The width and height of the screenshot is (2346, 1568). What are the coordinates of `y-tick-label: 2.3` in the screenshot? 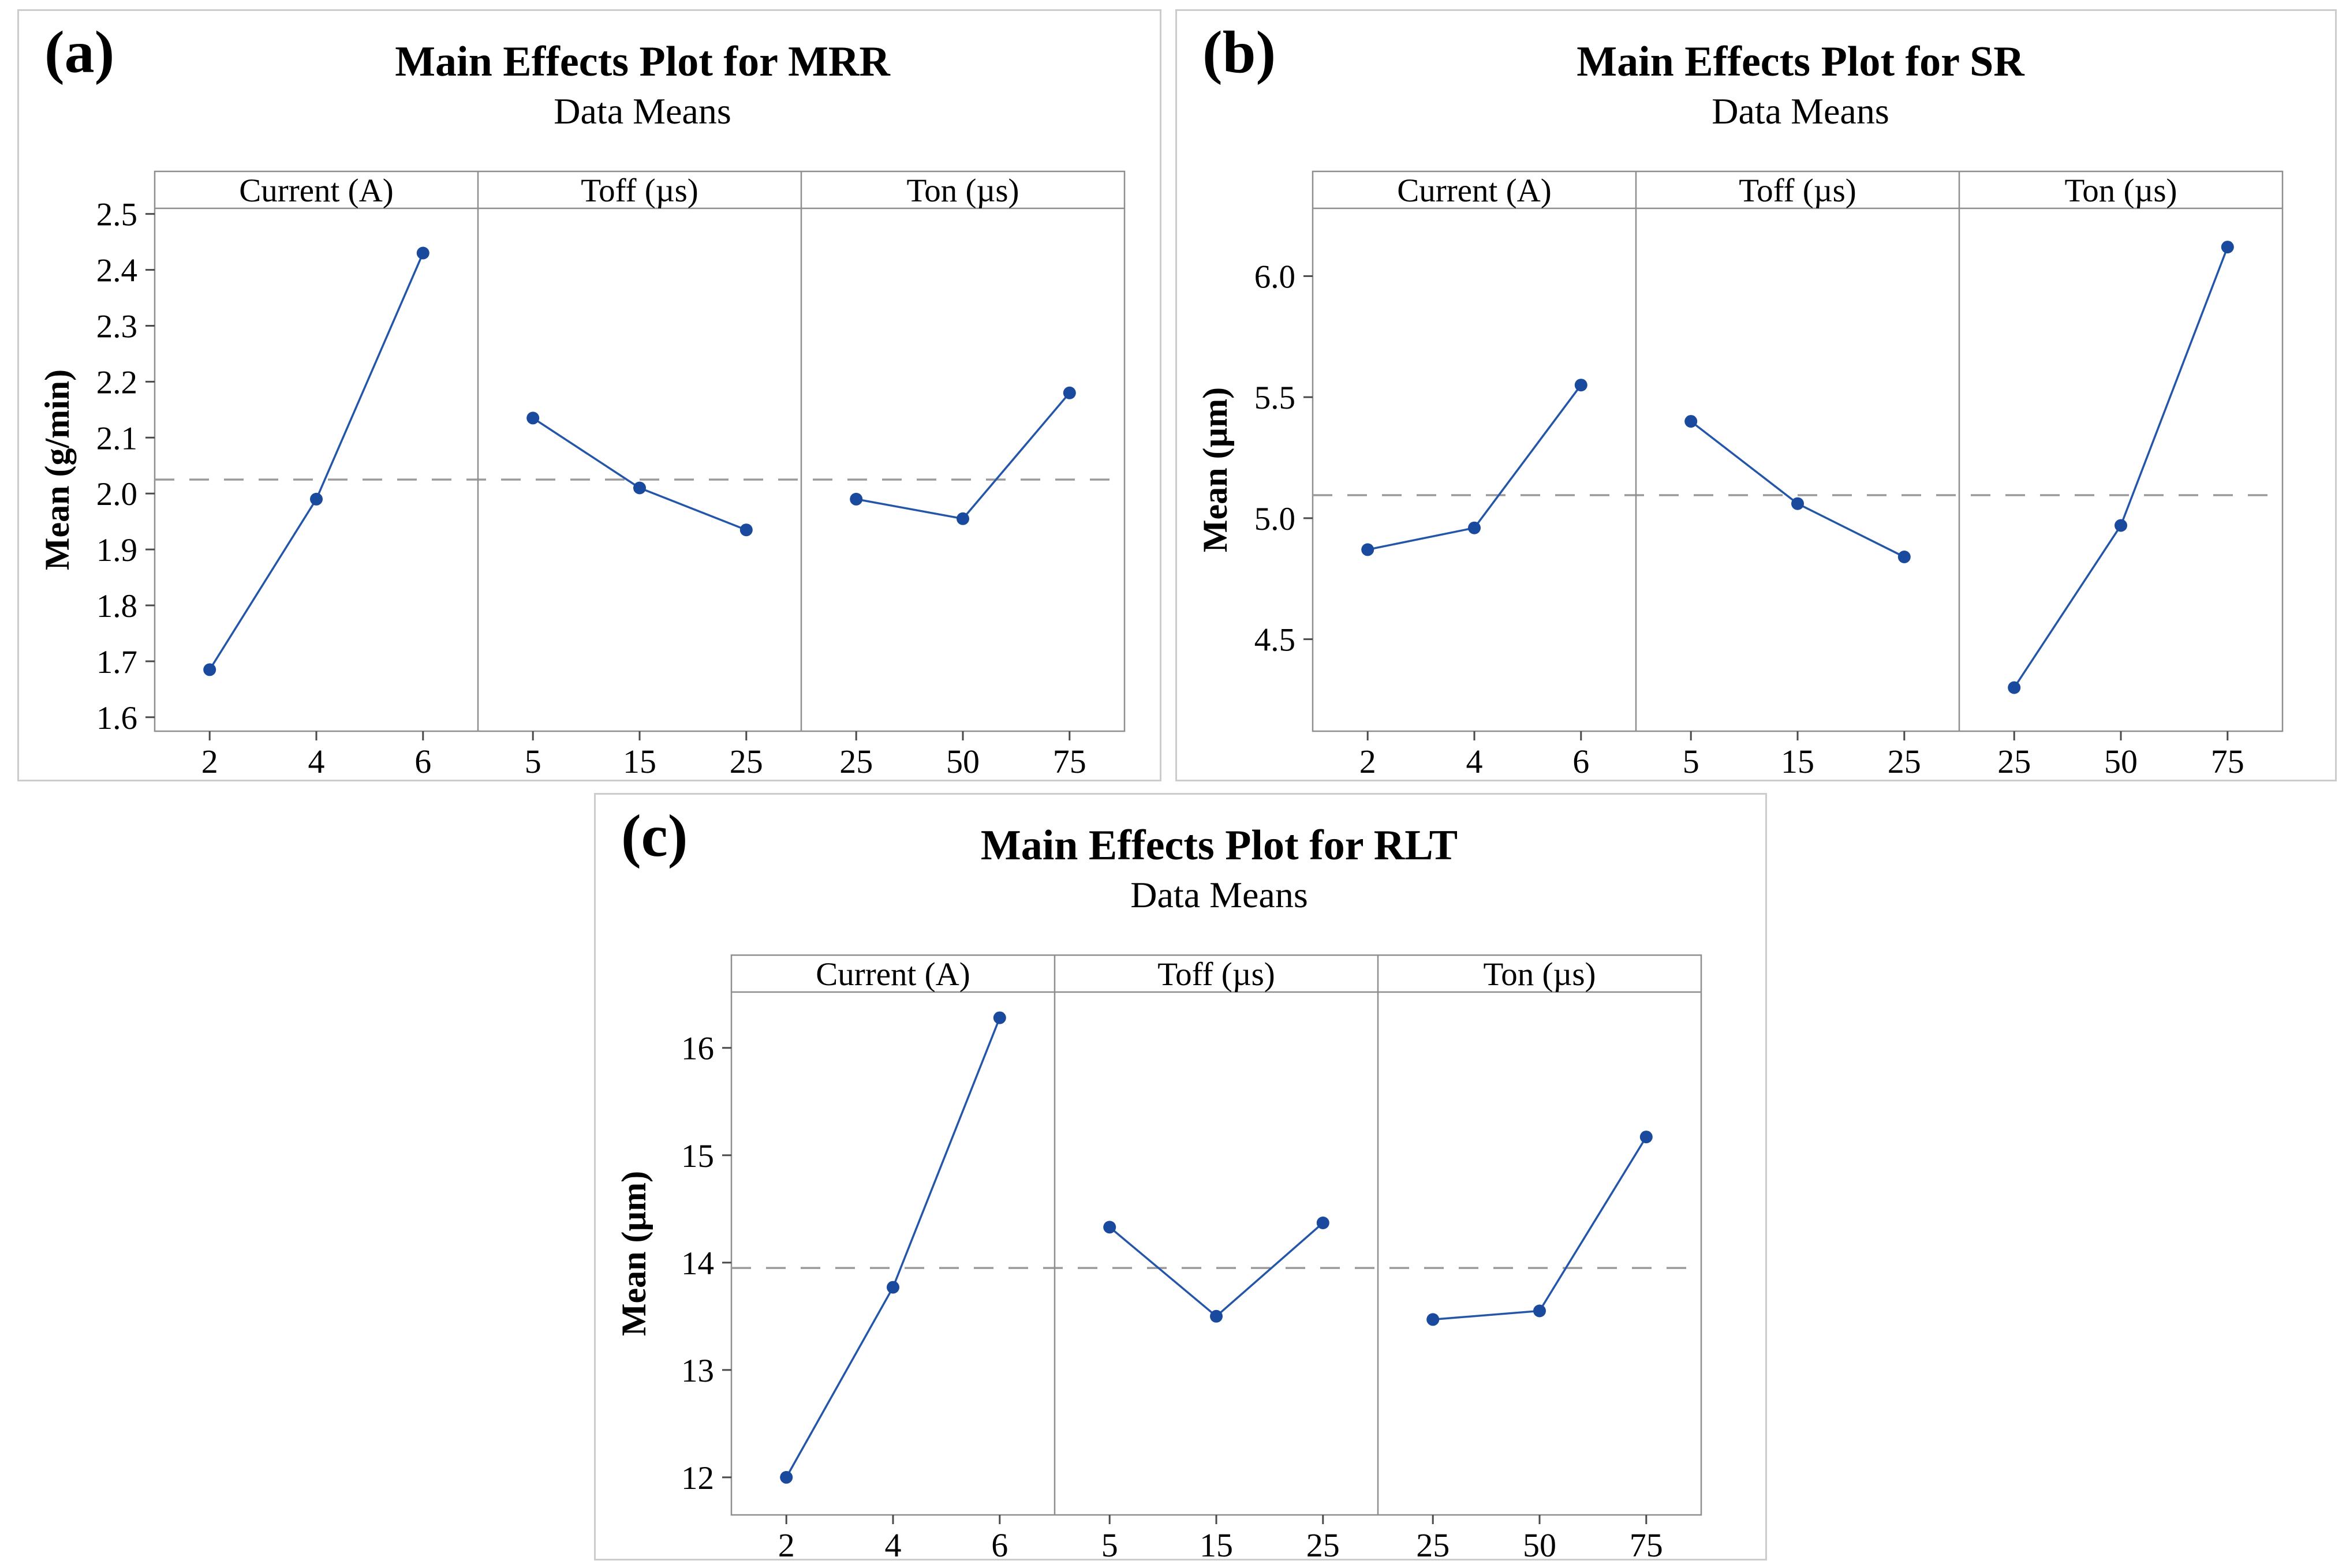 It's located at (116, 326).